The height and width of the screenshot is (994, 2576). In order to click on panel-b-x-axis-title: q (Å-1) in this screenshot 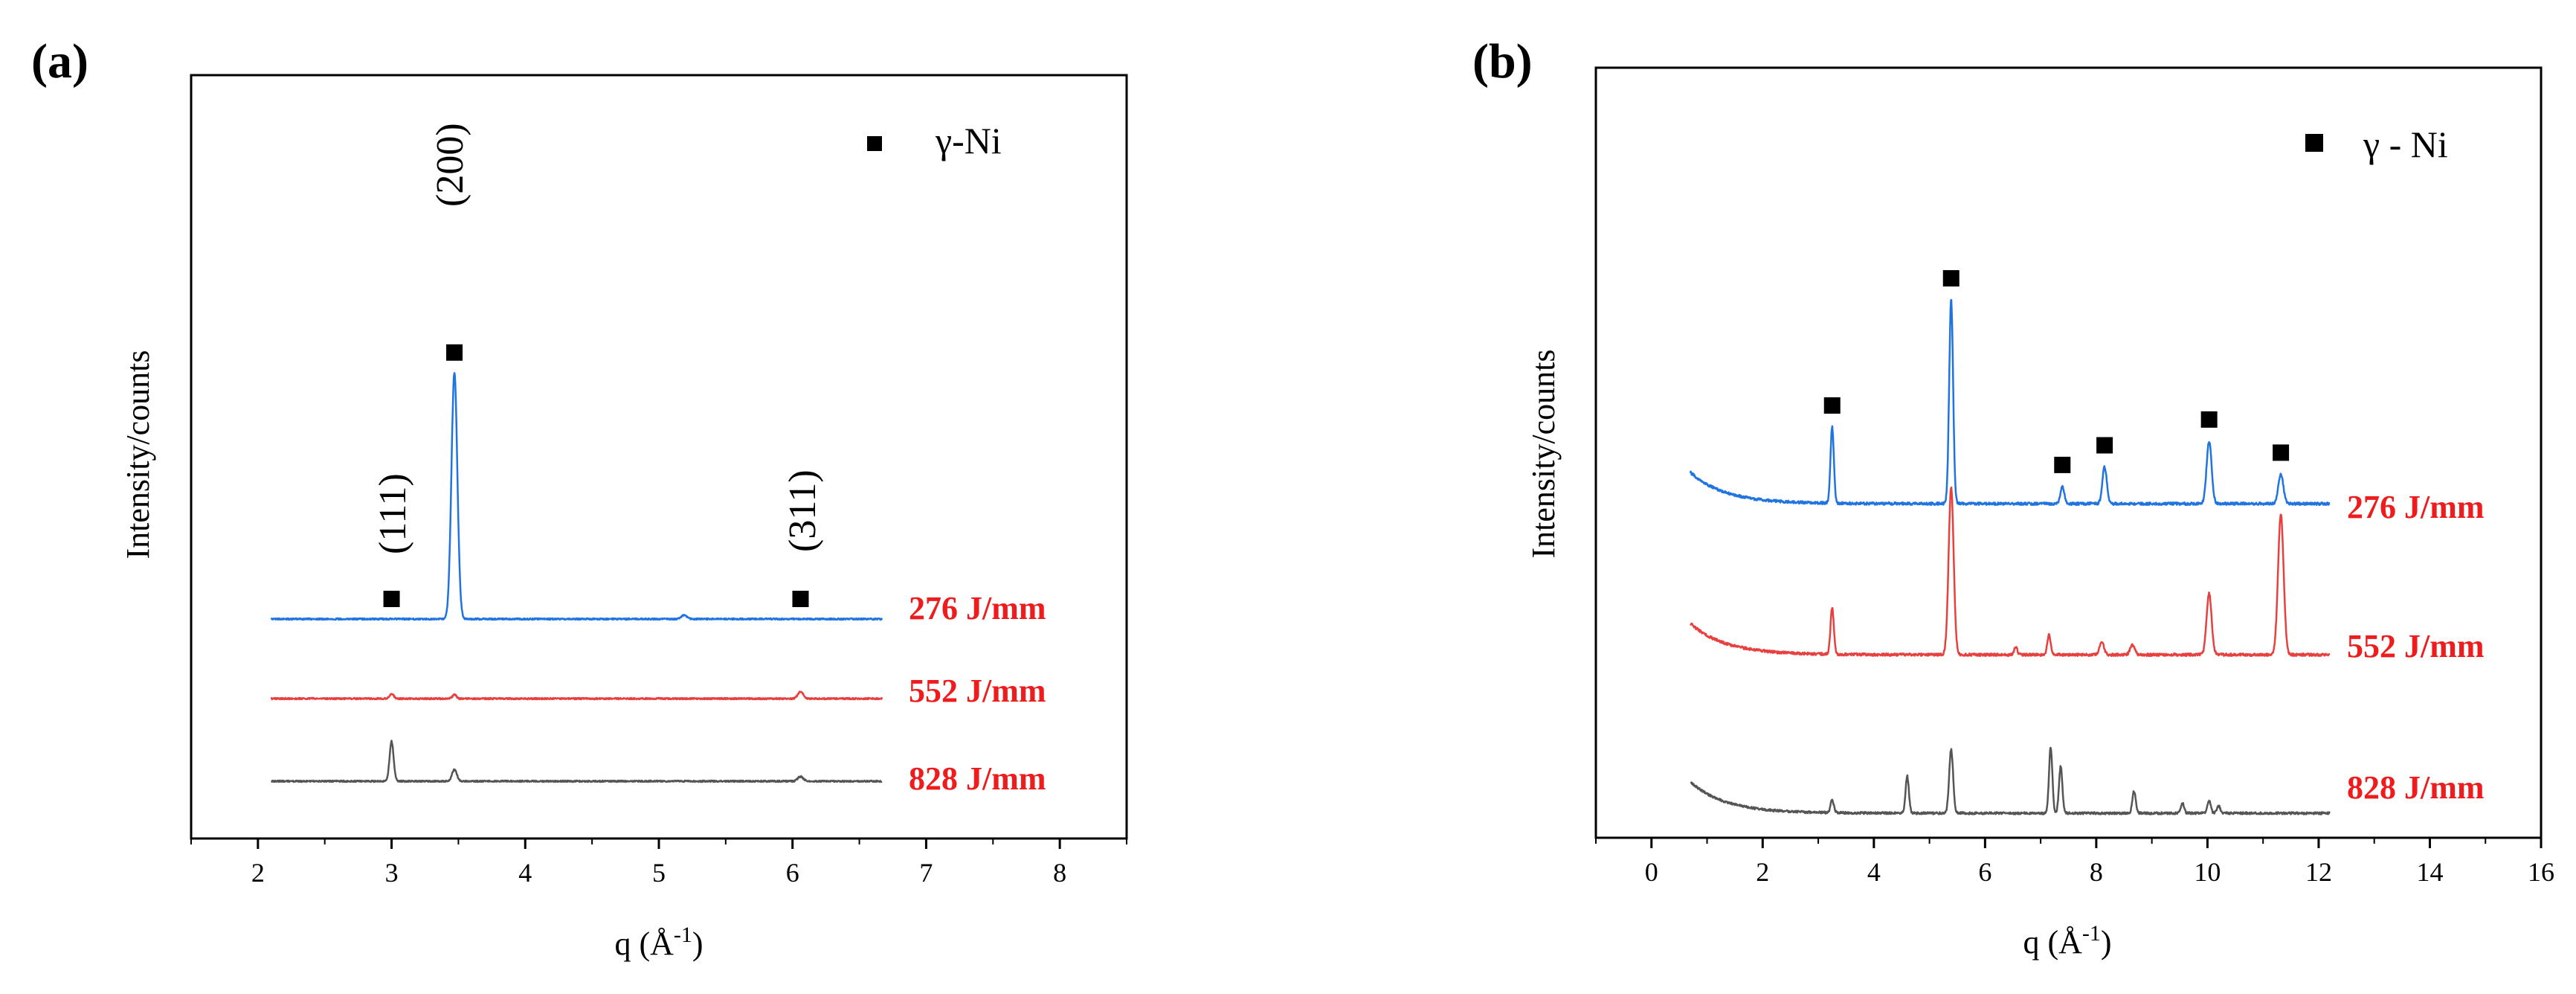, I will do `click(2067, 941)`.